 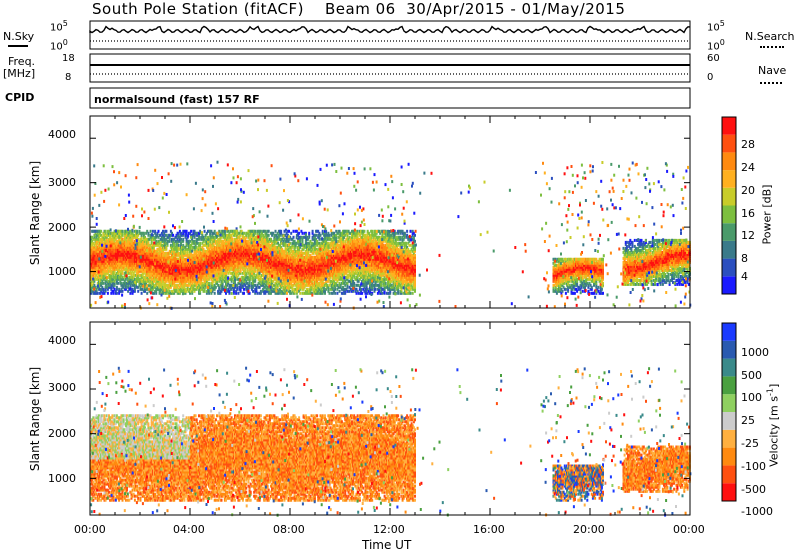 I want to click on freq-panel, so click(x=390, y=68).